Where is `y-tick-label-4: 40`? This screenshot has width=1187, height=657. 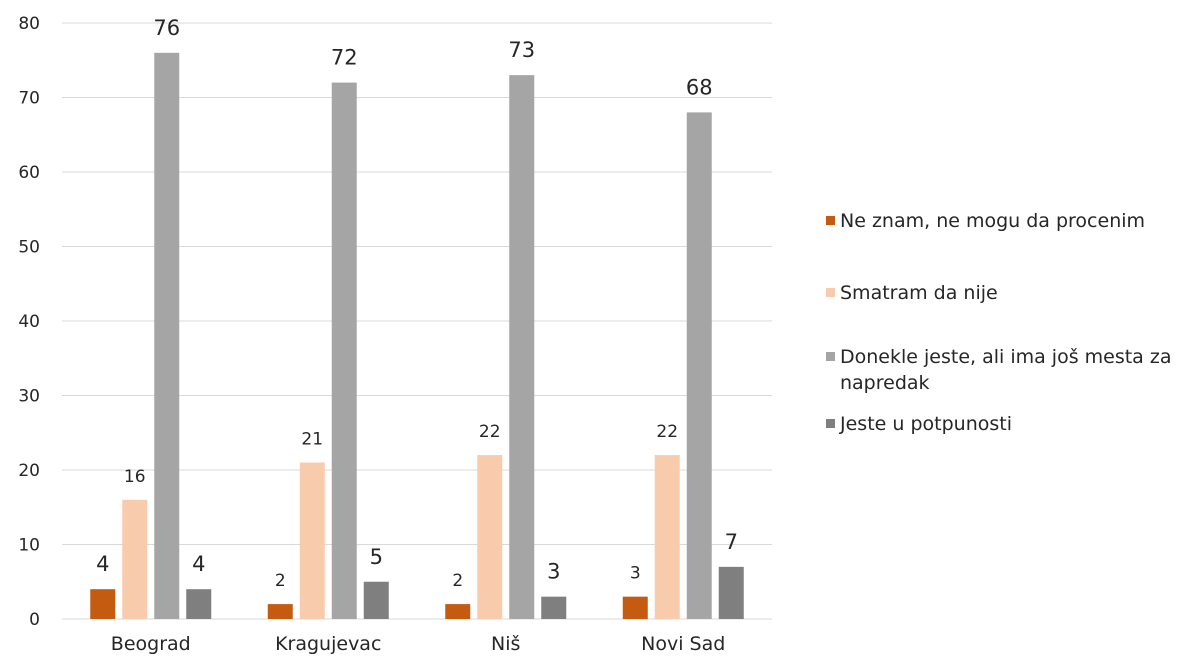 y-tick-label-4: 40 is located at coordinates (29, 322).